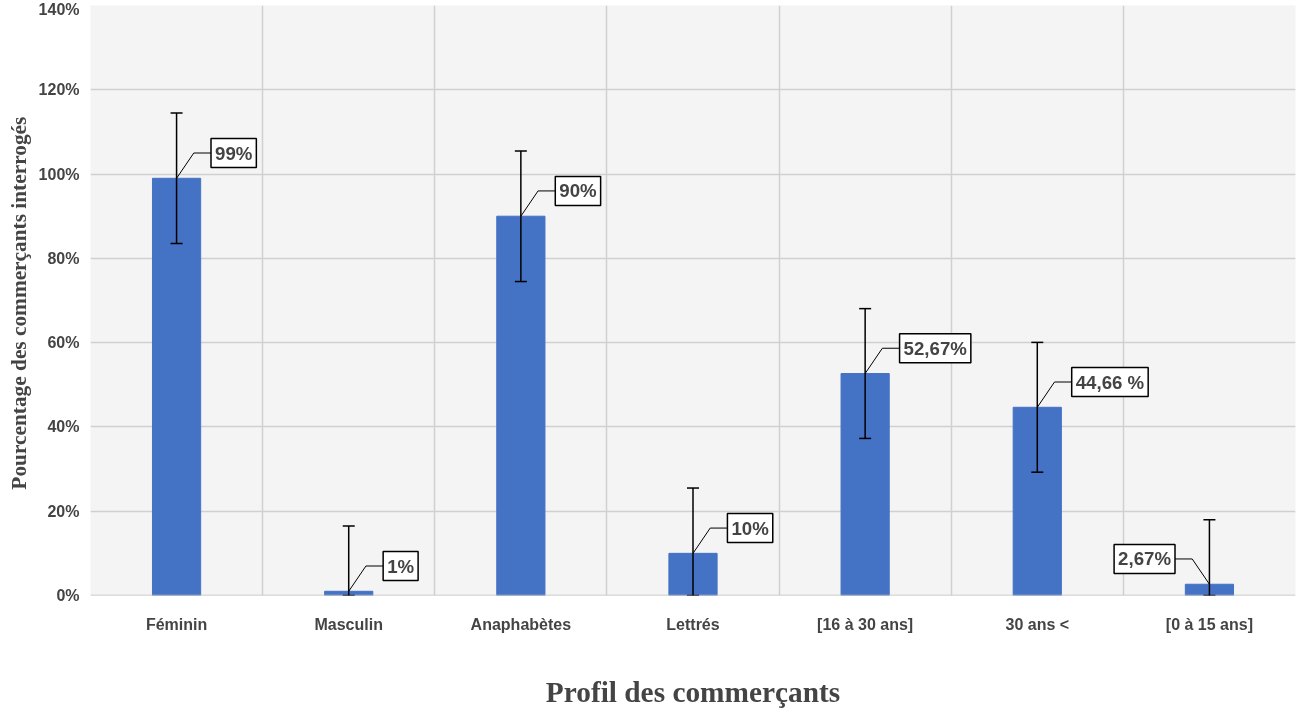 The width and height of the screenshot is (1312, 718). What do you see at coordinates (234, 153) in the screenshot?
I see `data-label: 99%` at bounding box center [234, 153].